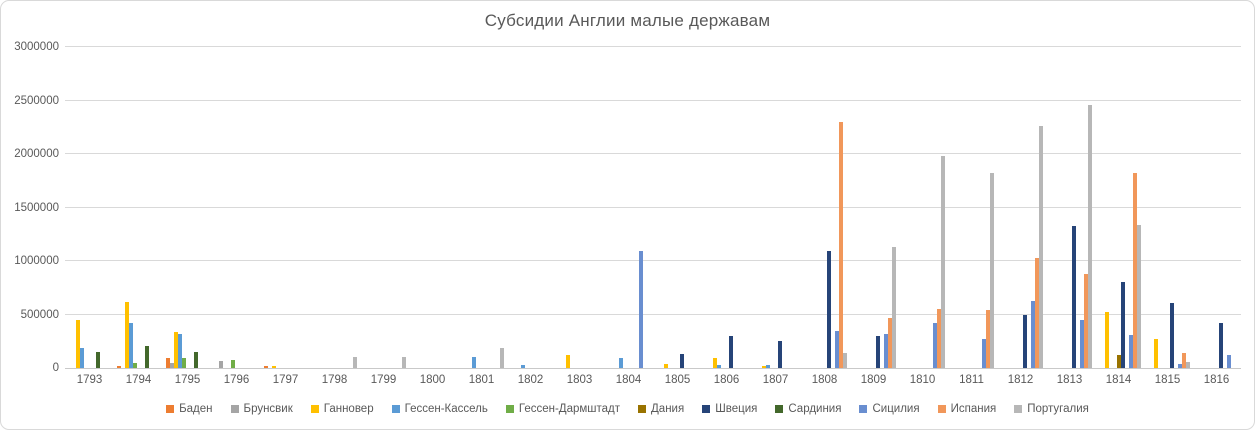 Image resolution: width=1255 pixels, height=430 pixels. What do you see at coordinates (138, 380) in the screenshot?
I see `x-axis-tick-label: 1794` at bounding box center [138, 380].